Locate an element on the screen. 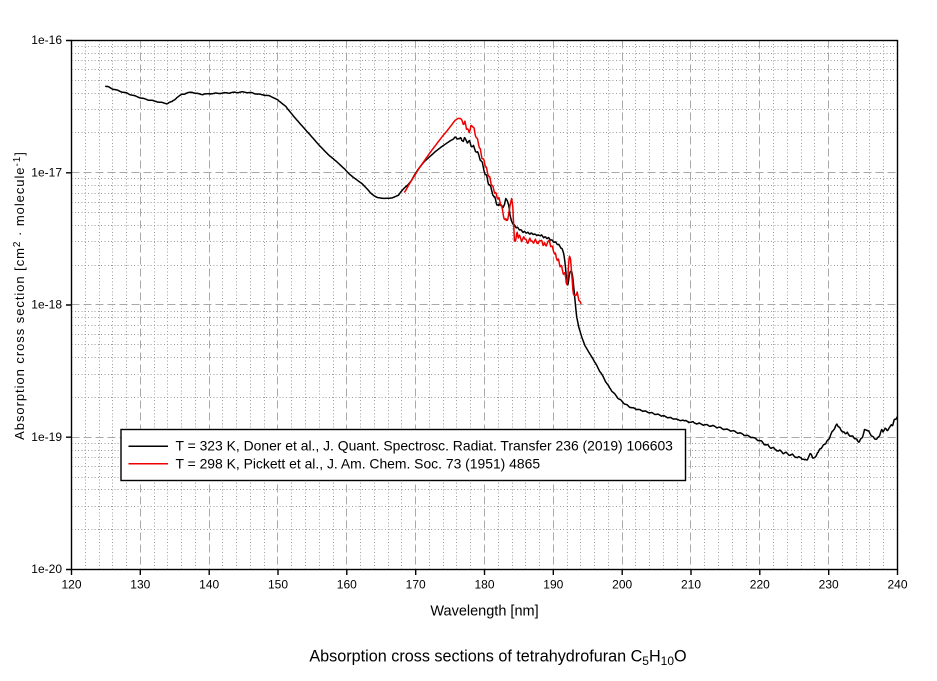  svg-text: 180 is located at coordinates (484, 585).